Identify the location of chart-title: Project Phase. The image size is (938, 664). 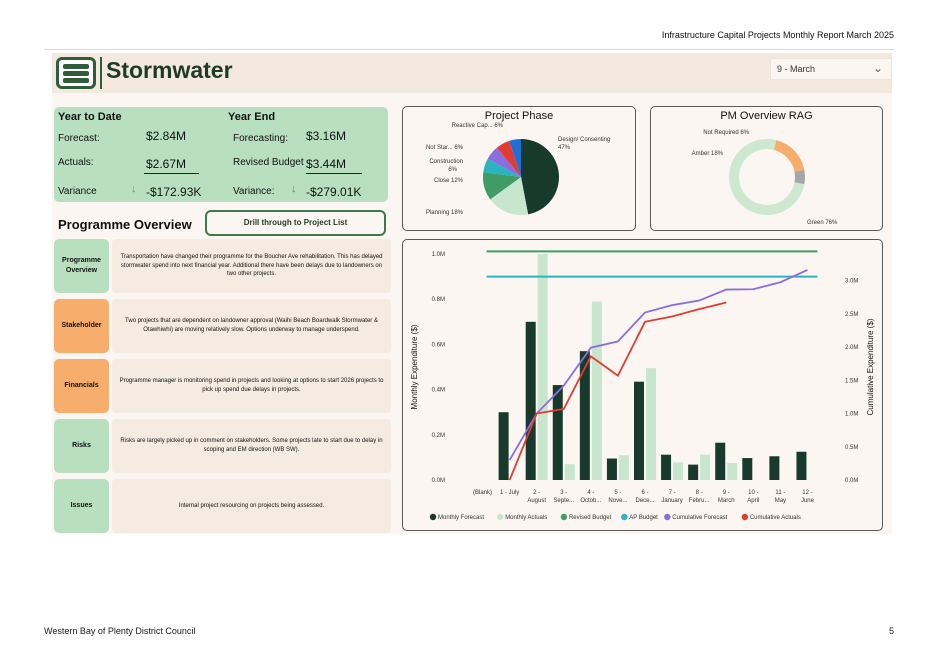
(519, 116).